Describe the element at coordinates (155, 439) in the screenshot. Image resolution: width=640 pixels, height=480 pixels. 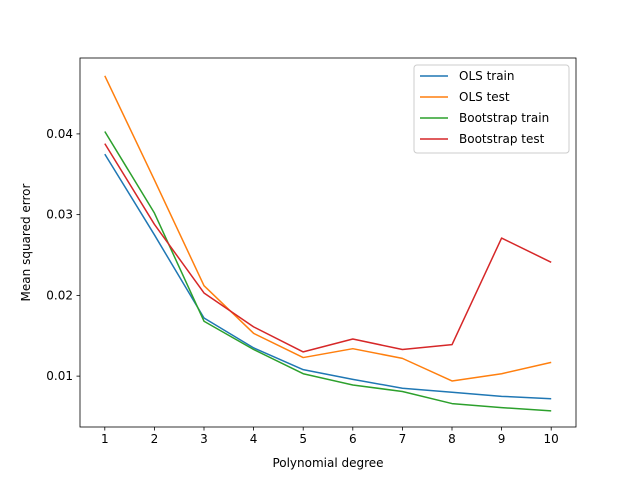
I see `x-tick-label: 2` at that location.